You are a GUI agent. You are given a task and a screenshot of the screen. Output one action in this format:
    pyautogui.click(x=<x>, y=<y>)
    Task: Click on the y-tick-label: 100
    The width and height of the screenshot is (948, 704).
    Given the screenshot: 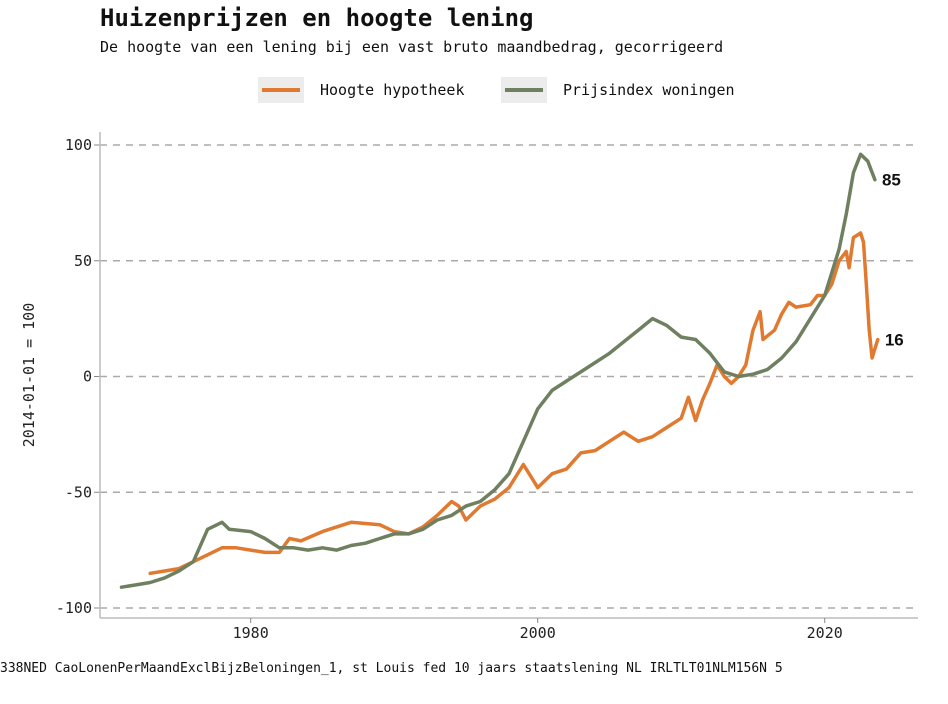 What is the action you would take?
    pyautogui.click(x=78, y=145)
    